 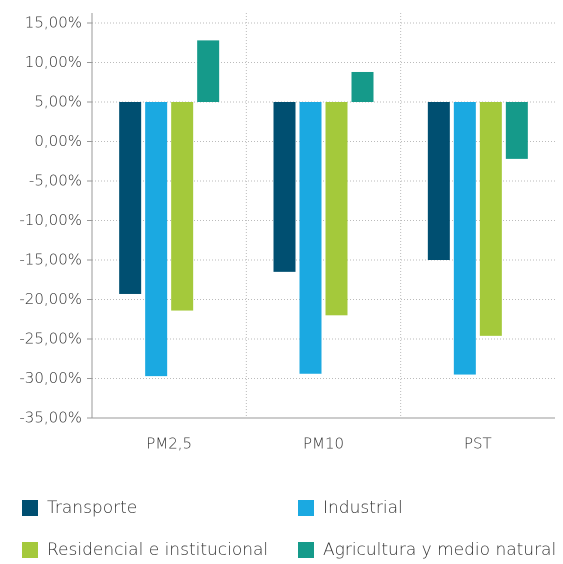 I want to click on y-tick-label: 5,00%, so click(x=58, y=102).